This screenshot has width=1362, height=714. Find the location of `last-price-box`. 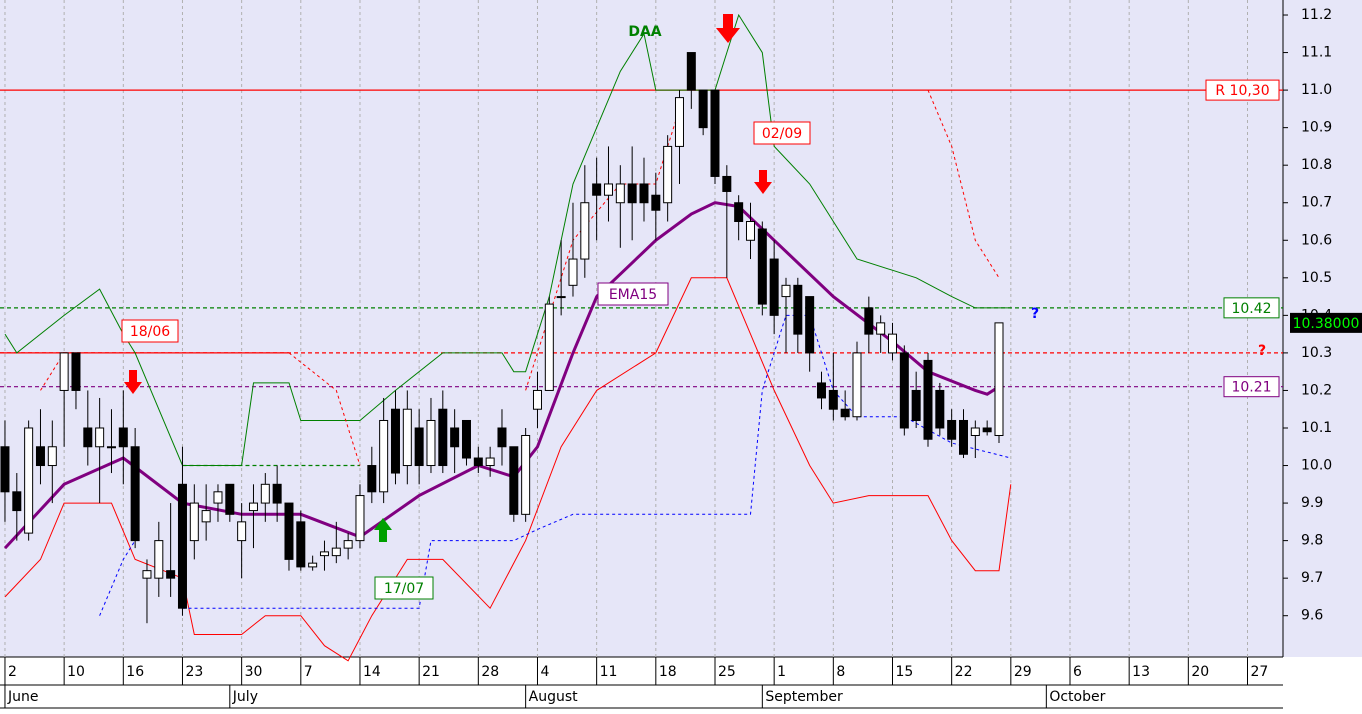

last-price-box is located at coordinates (1326, 322).